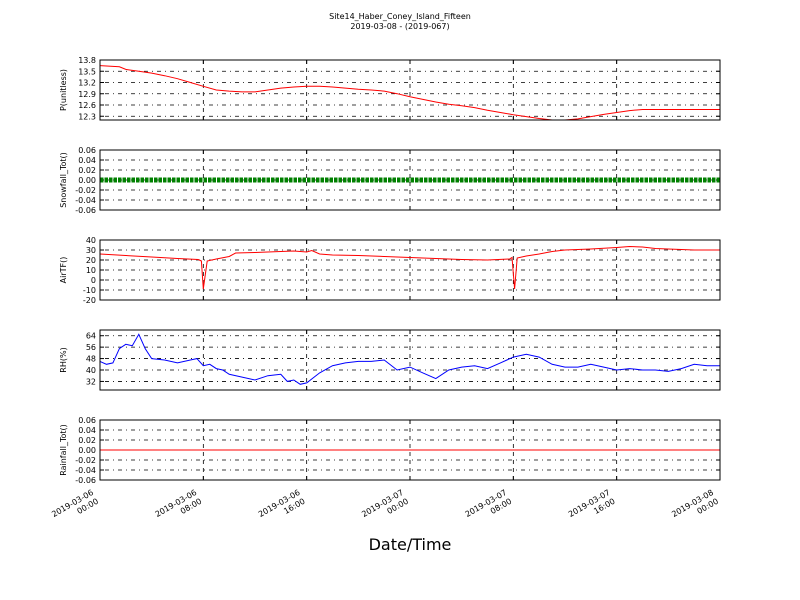  Describe the element at coordinates (63, 359) in the screenshot. I see `y-axis-label: RH(%)` at that location.